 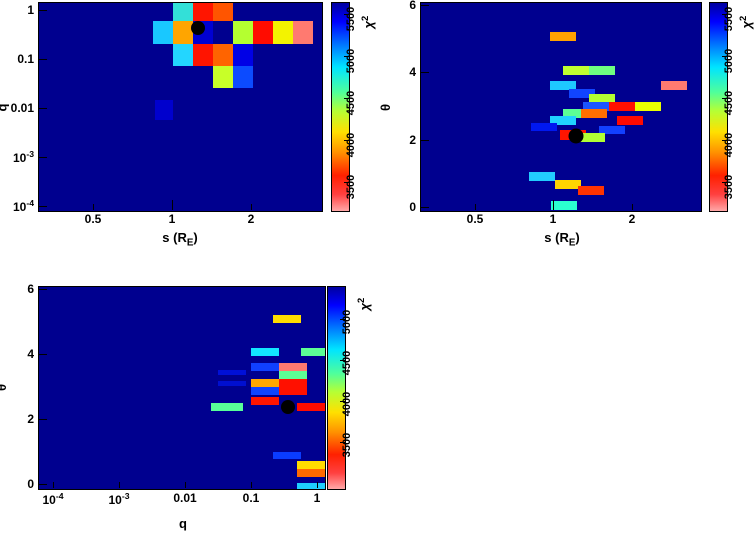 I want to click on panel1-yticklabel: 0.1, so click(x=25, y=59).